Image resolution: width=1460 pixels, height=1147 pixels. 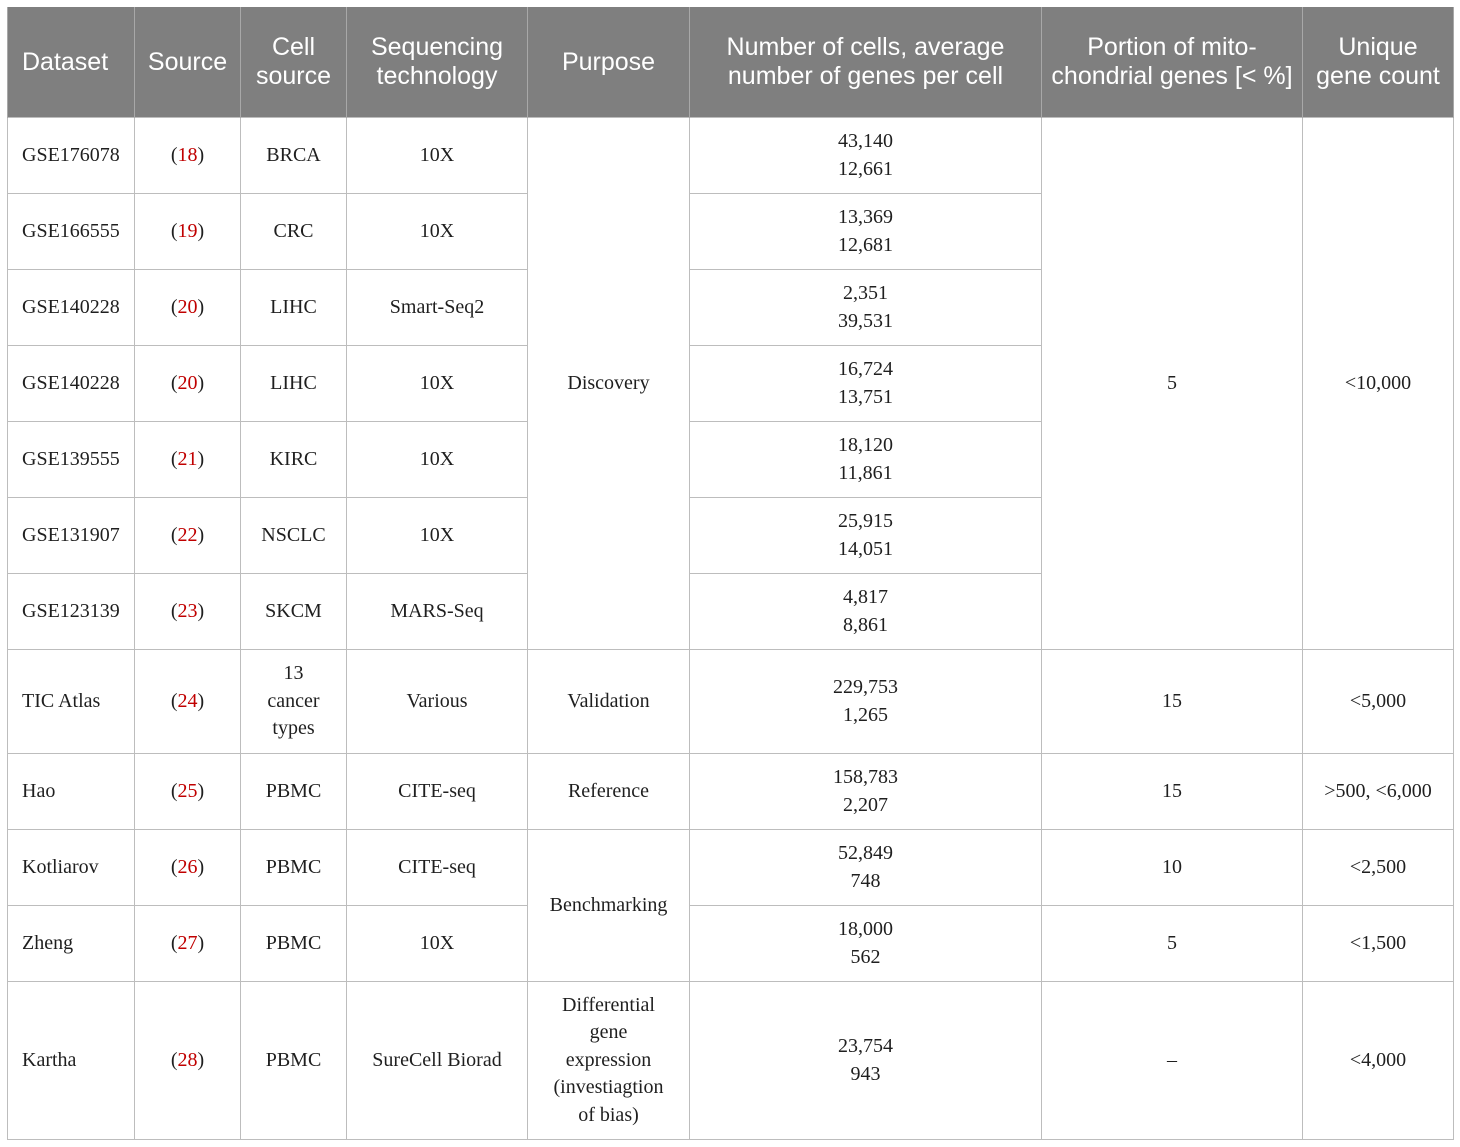 What do you see at coordinates (865, 445) in the screenshot?
I see `cell-count: 18,120` at bounding box center [865, 445].